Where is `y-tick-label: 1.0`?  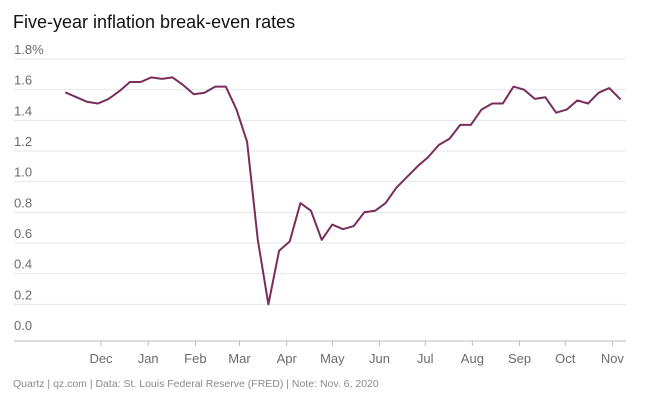 y-tick-label: 1.0 is located at coordinates (23, 172).